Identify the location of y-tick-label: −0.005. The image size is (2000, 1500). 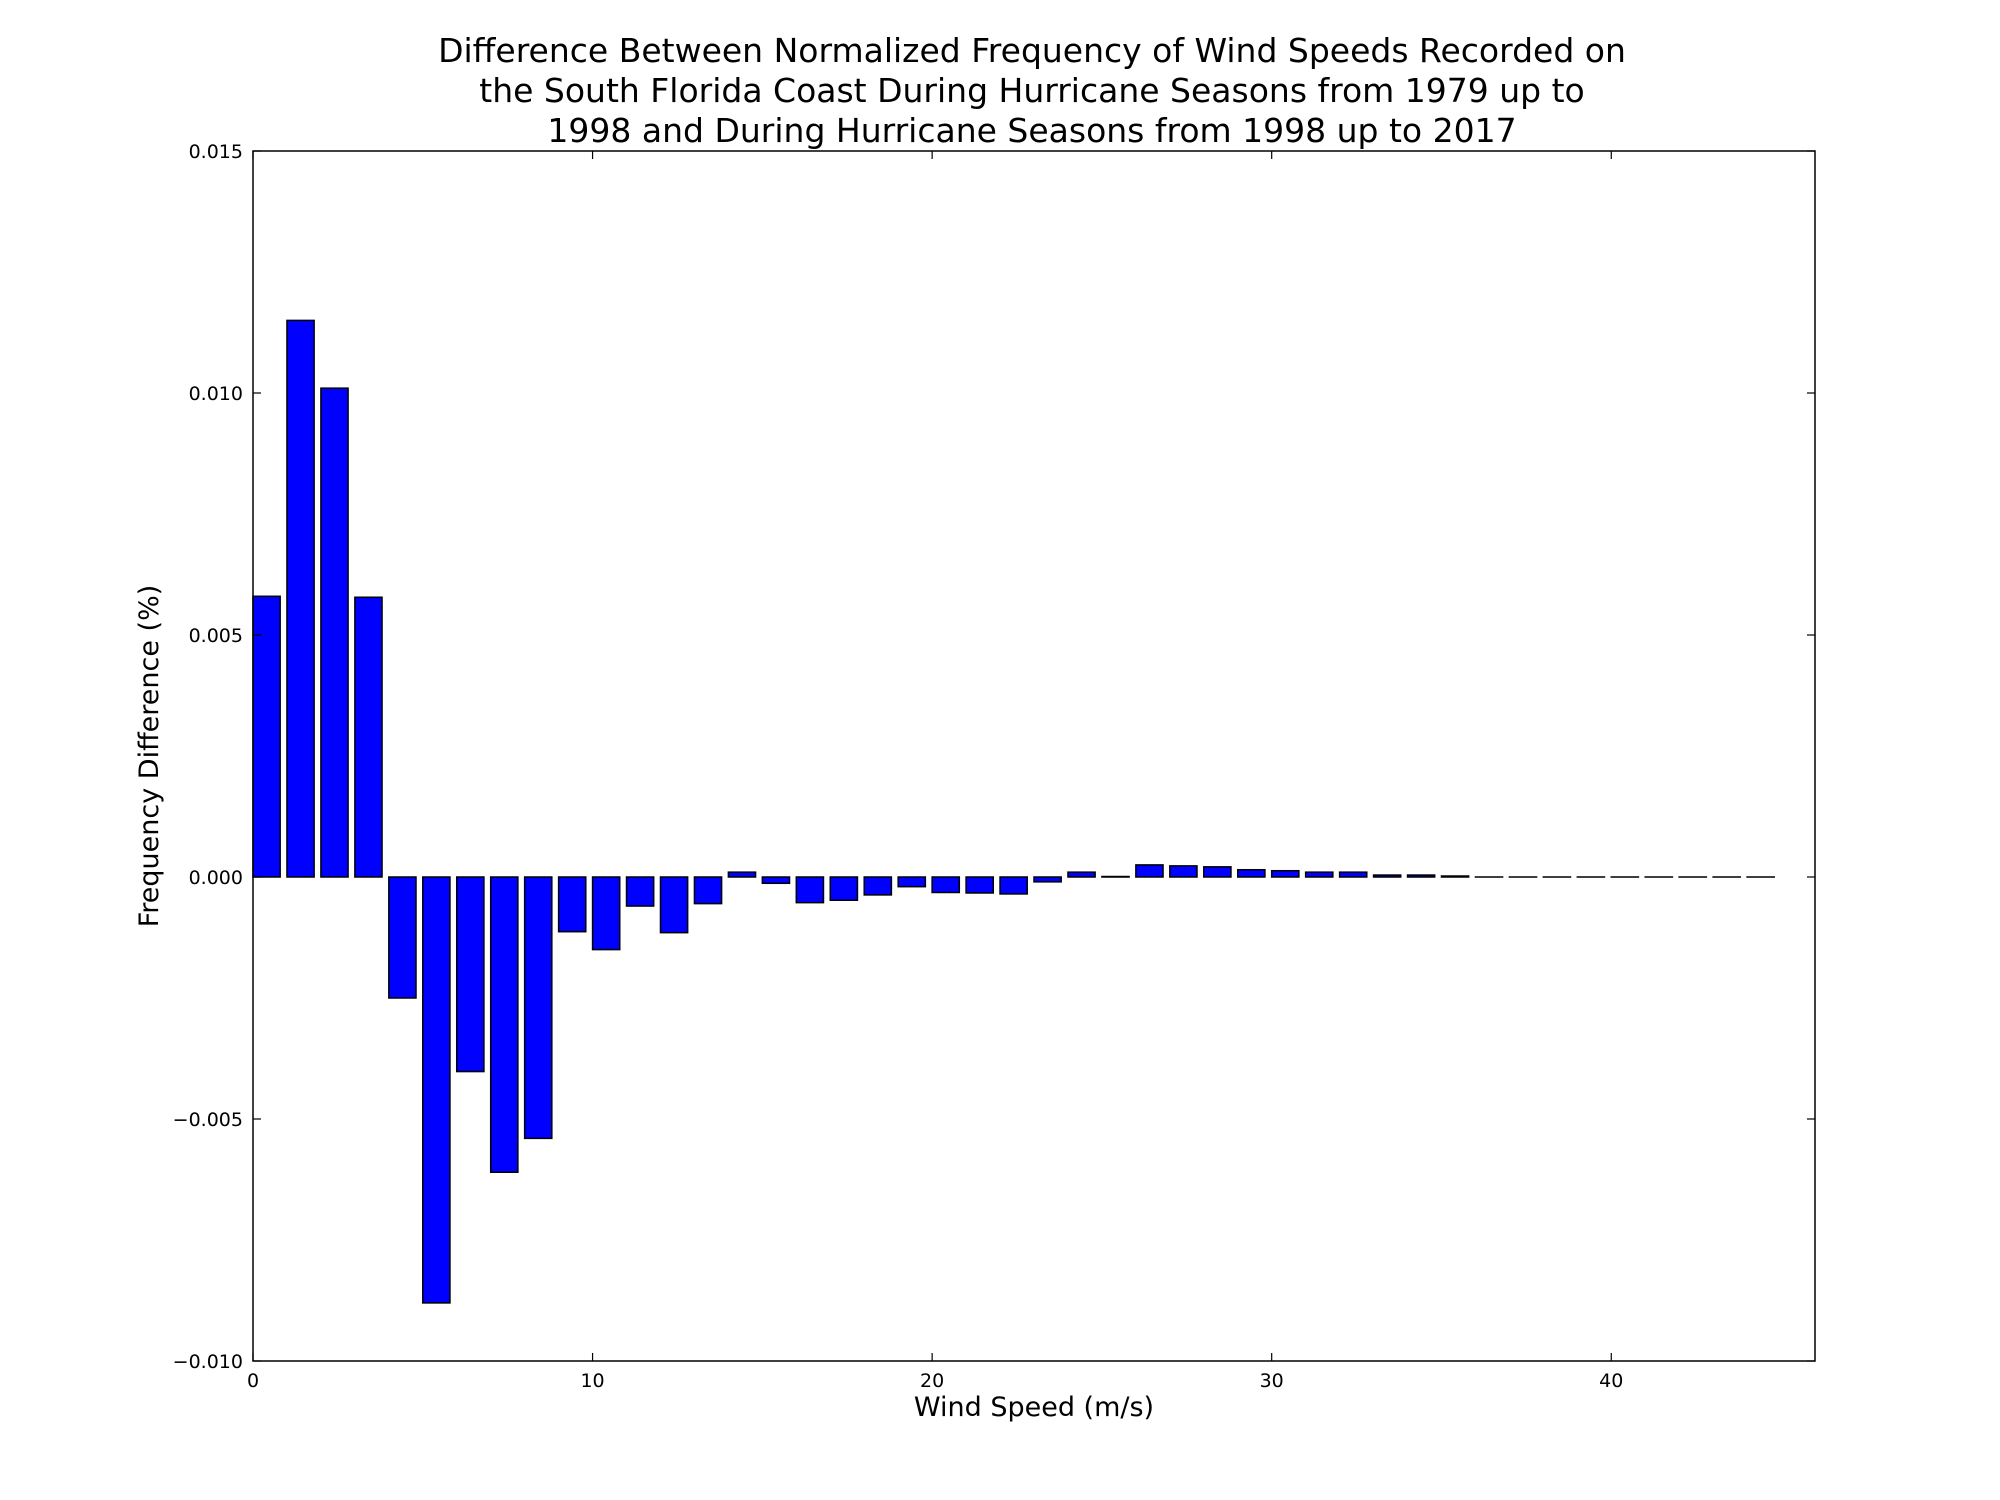
(208, 1120).